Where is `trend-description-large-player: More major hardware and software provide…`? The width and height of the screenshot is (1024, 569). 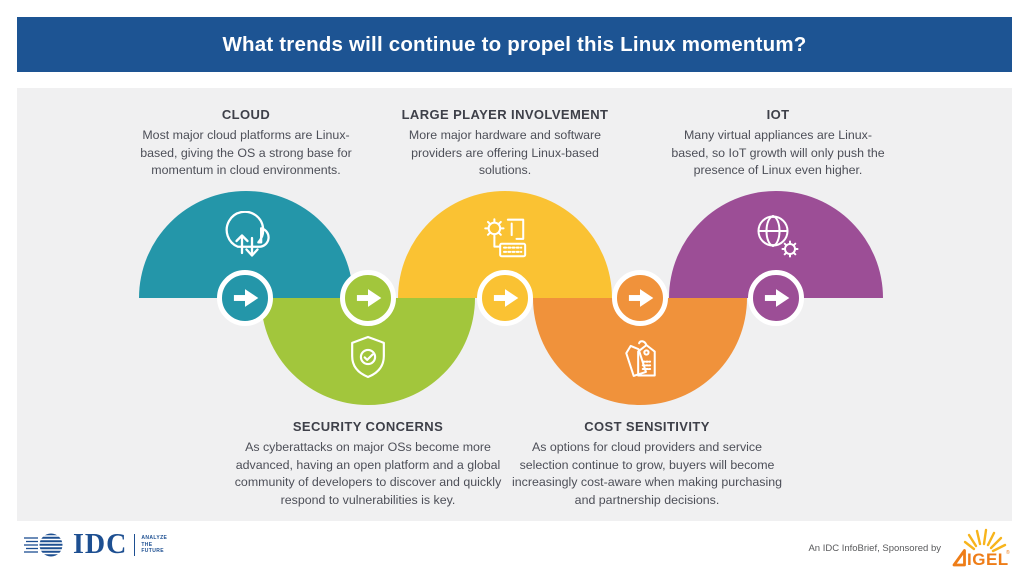 trend-description-large-player: More major hardware and software provide… is located at coordinates (505, 153).